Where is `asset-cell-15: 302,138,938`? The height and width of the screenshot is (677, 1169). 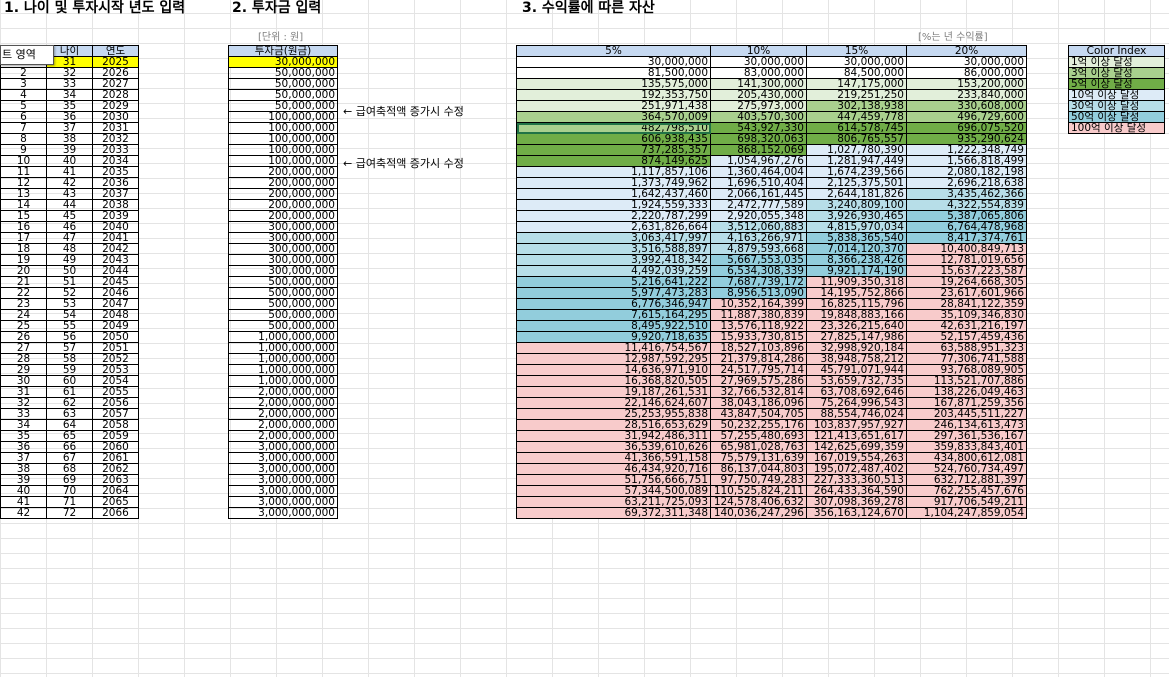
asset-cell-15: 302,138,938 is located at coordinates (856, 106).